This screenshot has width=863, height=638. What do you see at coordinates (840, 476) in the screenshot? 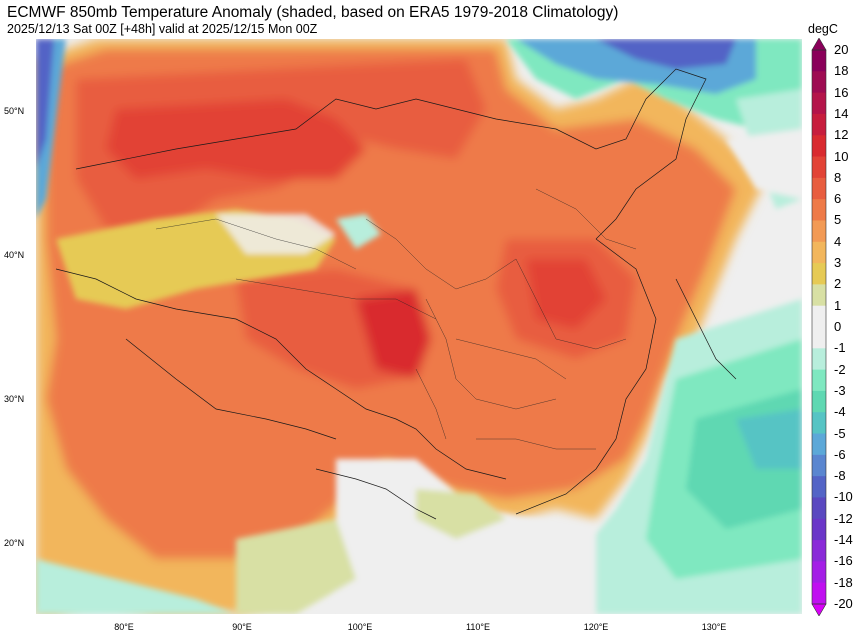
I see `colorbar-tick-label: -8` at bounding box center [840, 476].